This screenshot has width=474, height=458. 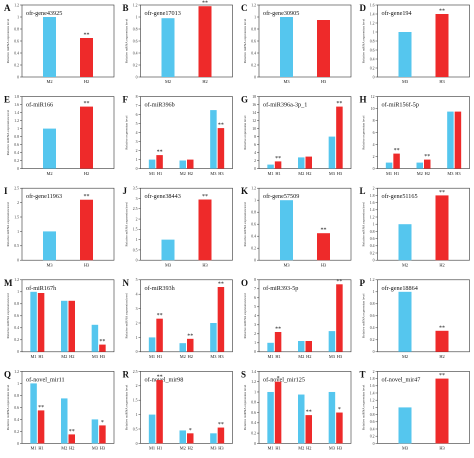 I want to click on x-tick-label: M3, so click(x=213, y=356).